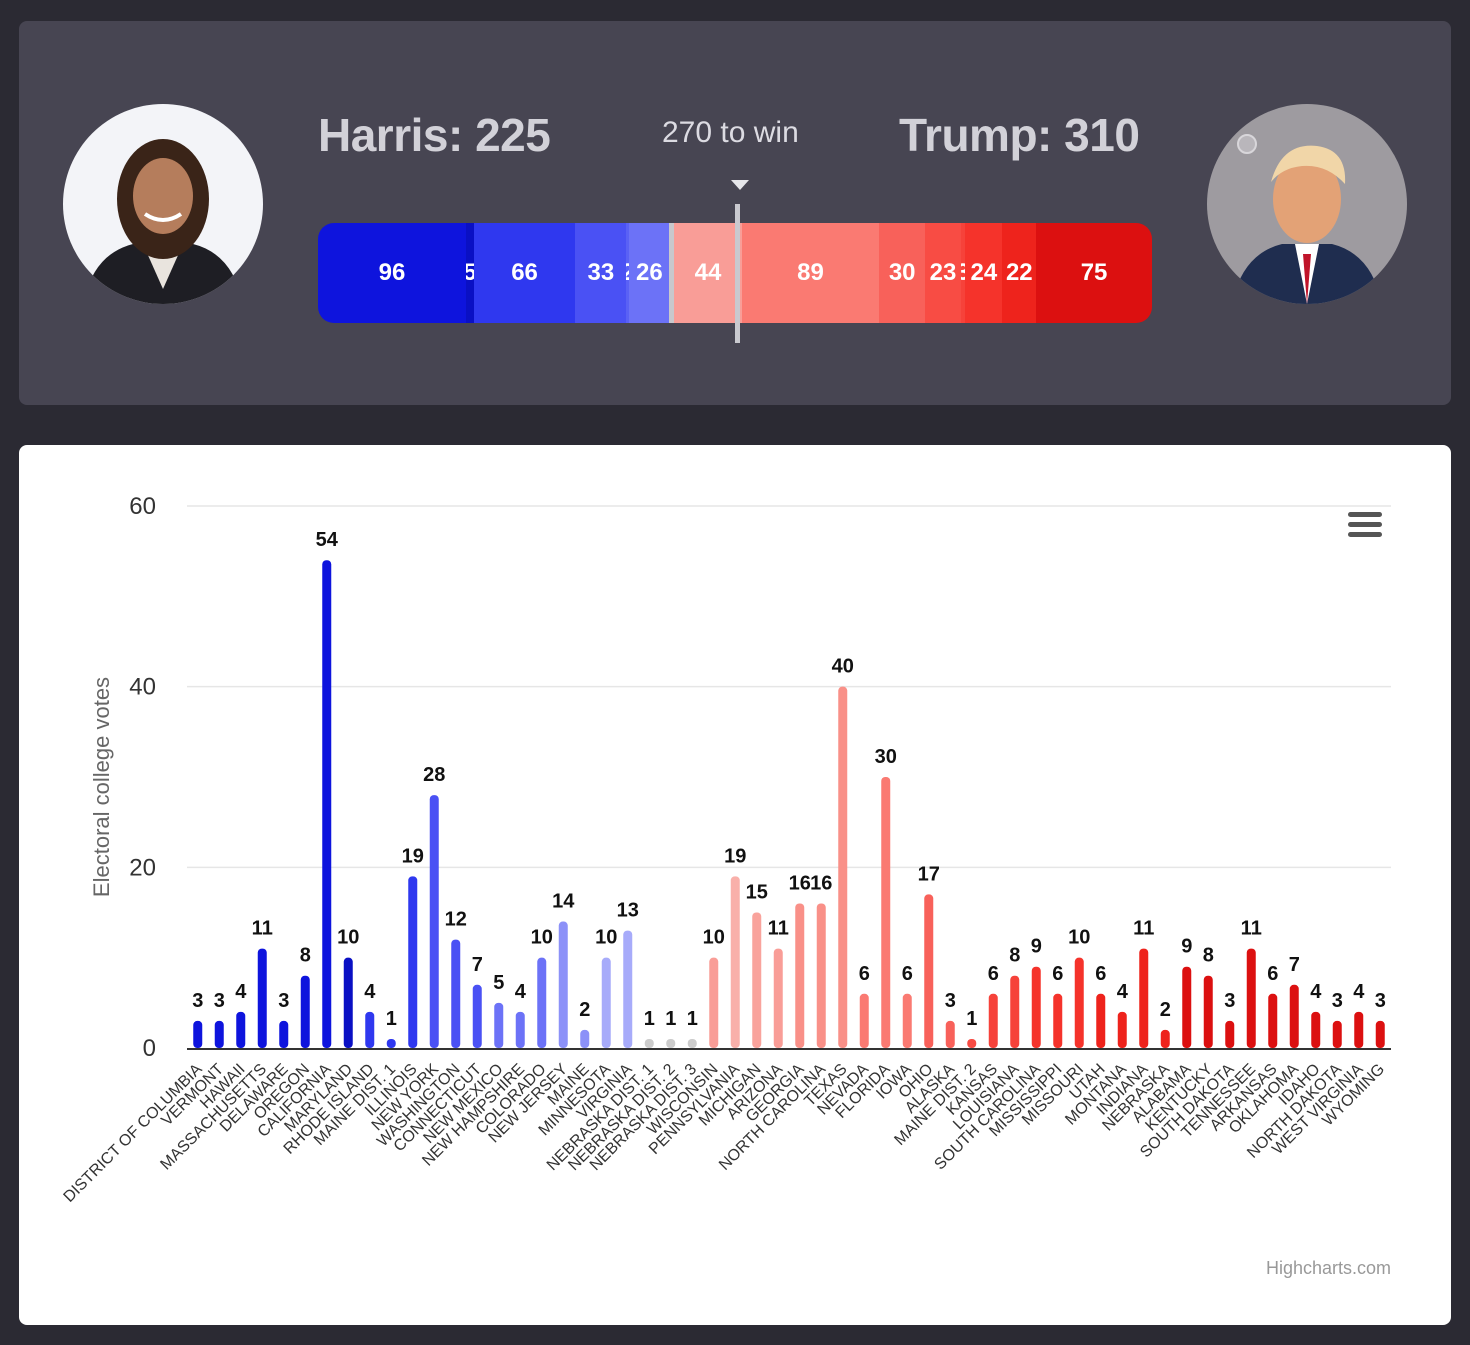  What do you see at coordinates (142, 687) in the screenshot?
I see `y-tick-label: 40` at bounding box center [142, 687].